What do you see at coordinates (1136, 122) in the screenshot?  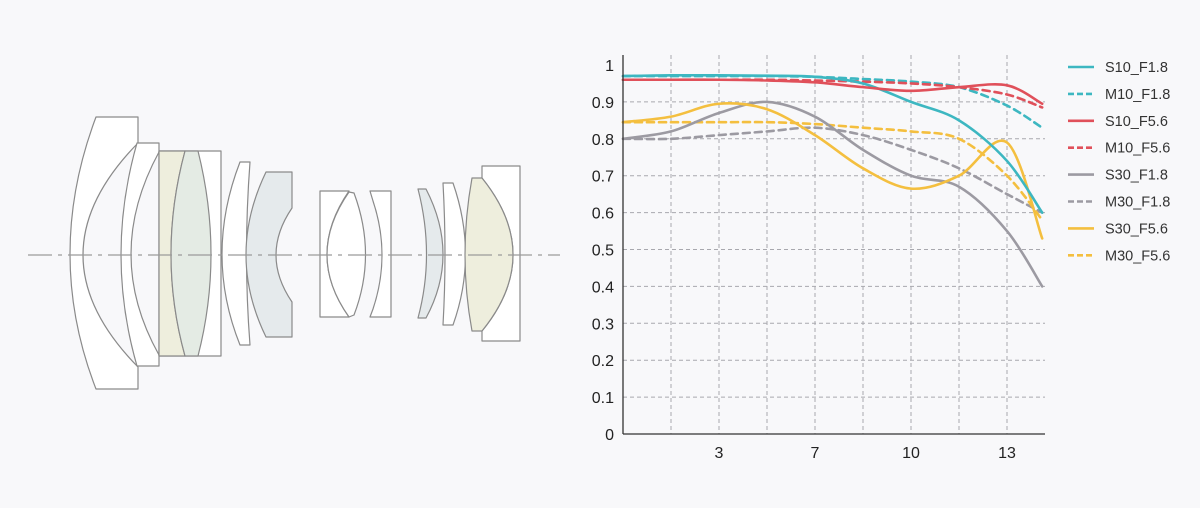 I see `legend-label: S10_F5.6` at bounding box center [1136, 122].